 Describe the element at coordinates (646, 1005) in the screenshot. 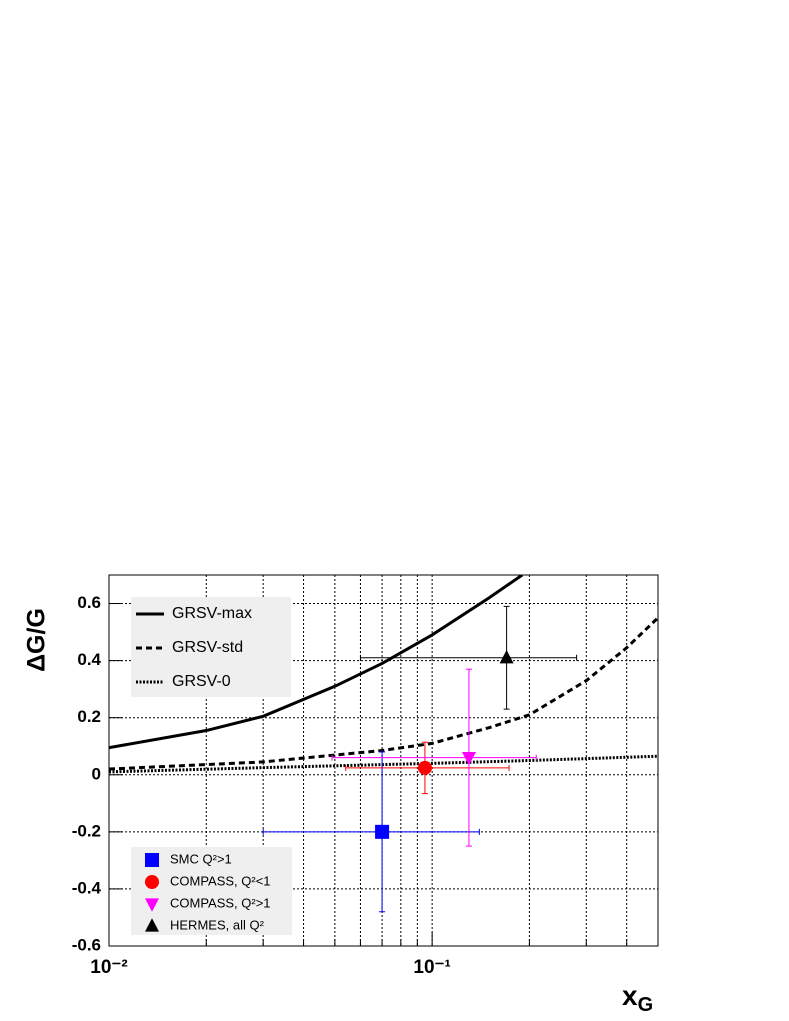

I see `x-axis-label-sub: G` at that location.